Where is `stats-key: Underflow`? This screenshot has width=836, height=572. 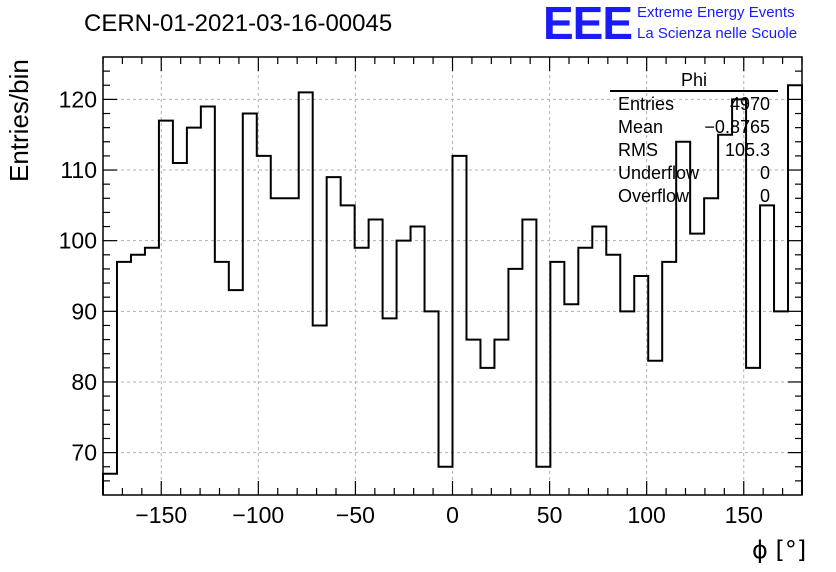
stats-key: Underflow is located at coordinates (659, 173).